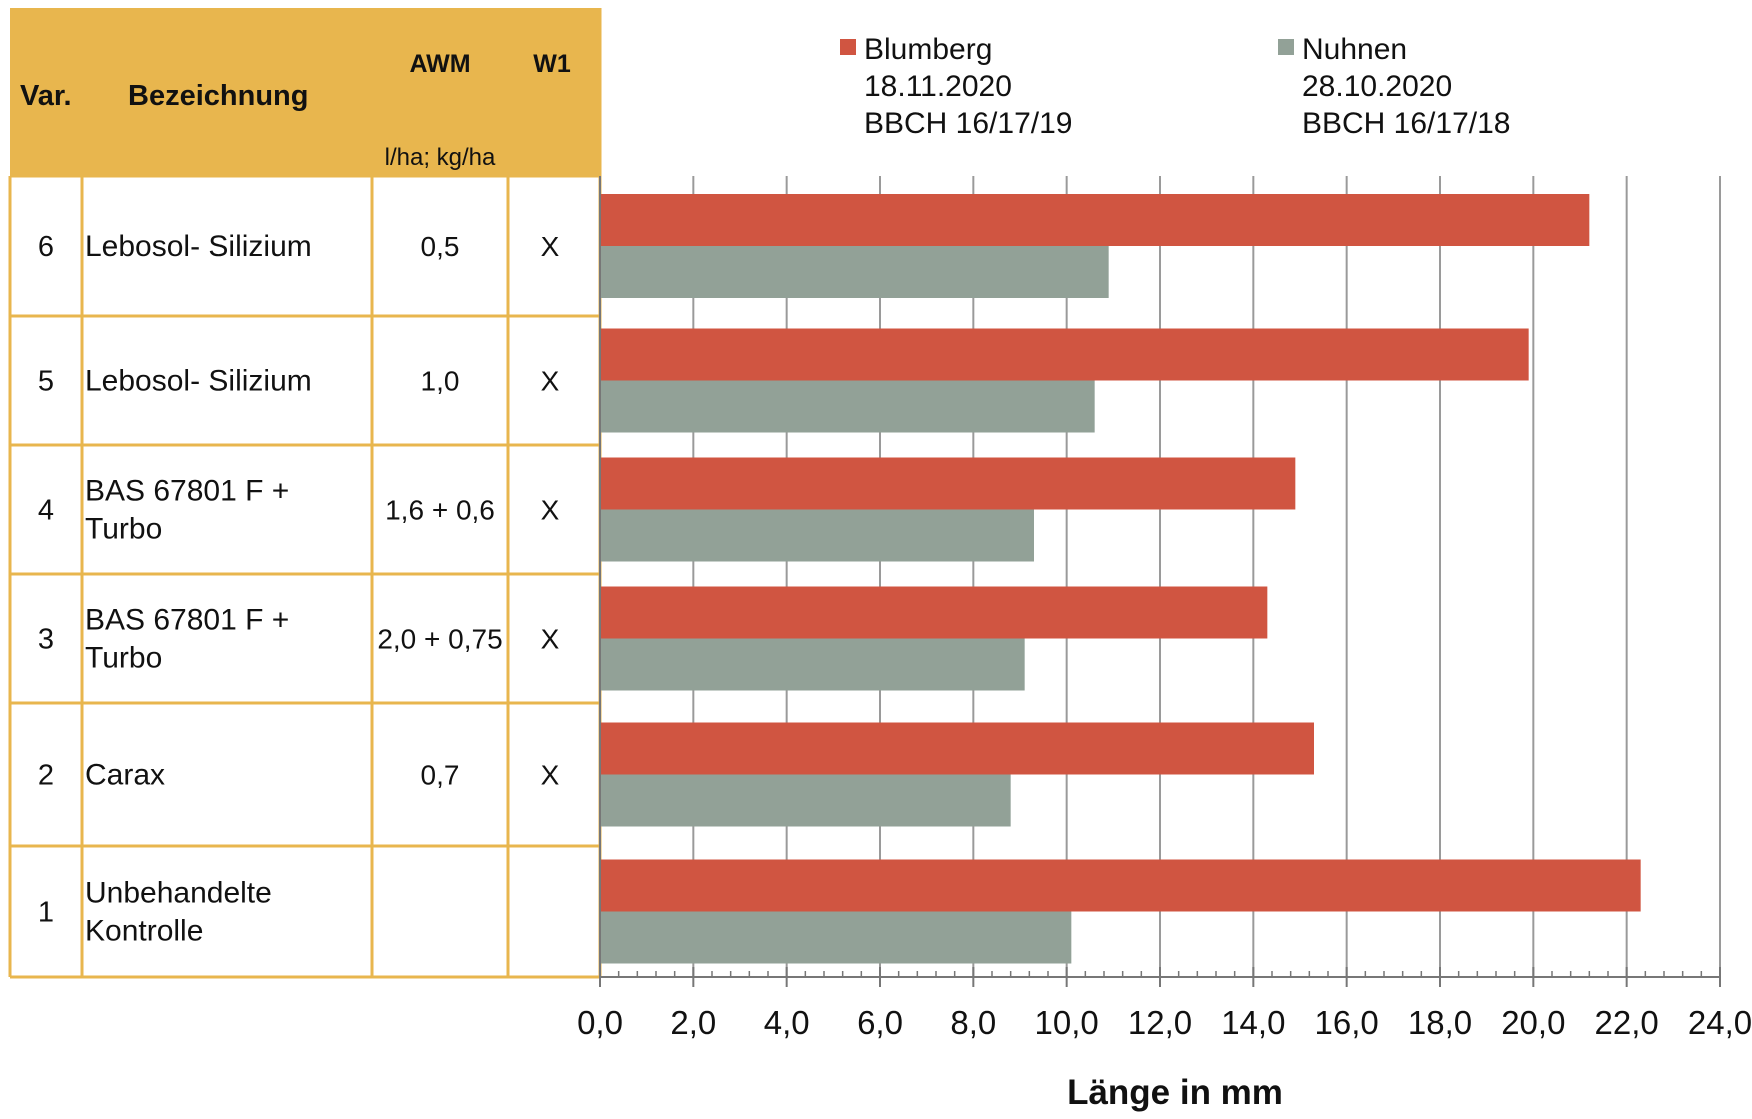  Describe the element at coordinates (1720, 1022) in the screenshot. I see `x-tick-label: 24,0` at that location.